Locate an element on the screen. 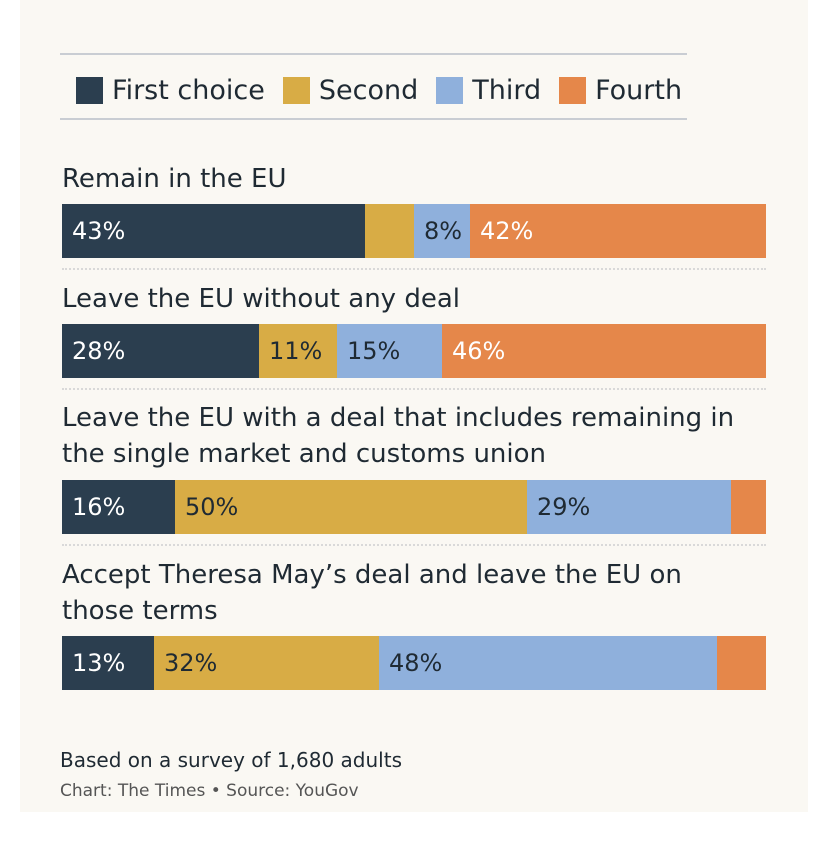 The image size is (828, 854). legend-item-third: Third is located at coordinates (488, 90).